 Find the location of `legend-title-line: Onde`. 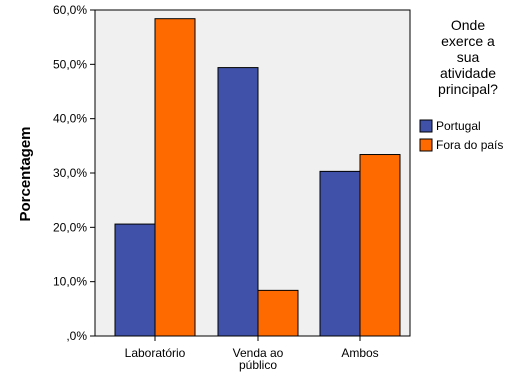

legend-title-line: Onde is located at coordinates (468, 25).